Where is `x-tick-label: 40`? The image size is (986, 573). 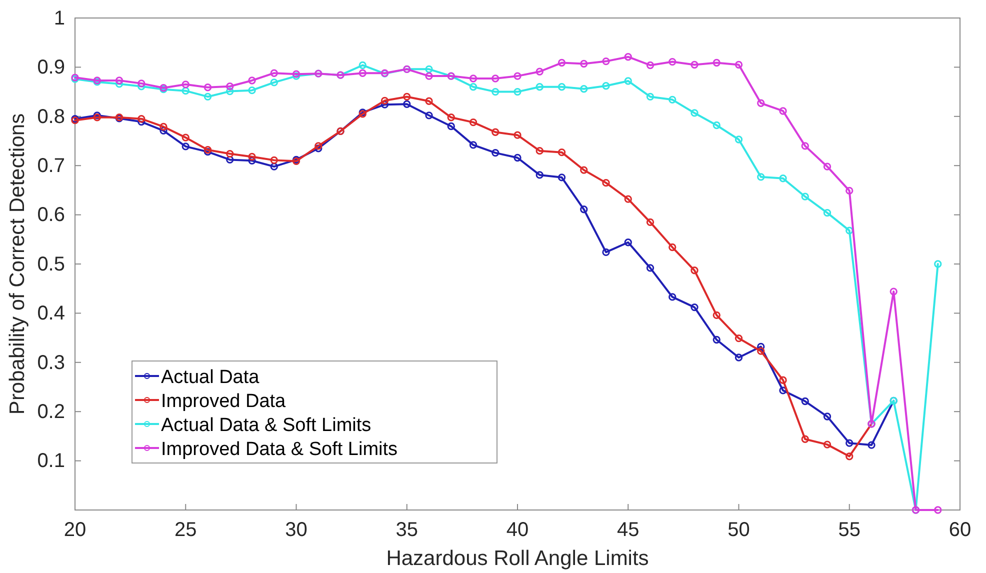
x-tick-label: 40 is located at coordinates (517, 530).